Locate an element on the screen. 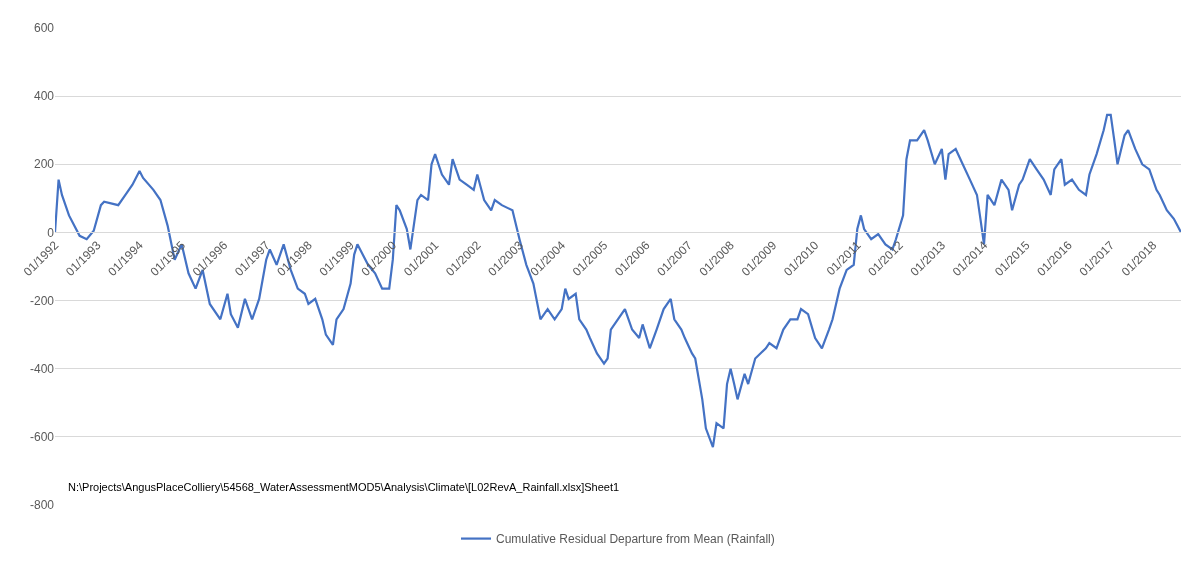 The height and width of the screenshot is (565, 1203). y-tick-label: -200 is located at coordinates (42, 300).